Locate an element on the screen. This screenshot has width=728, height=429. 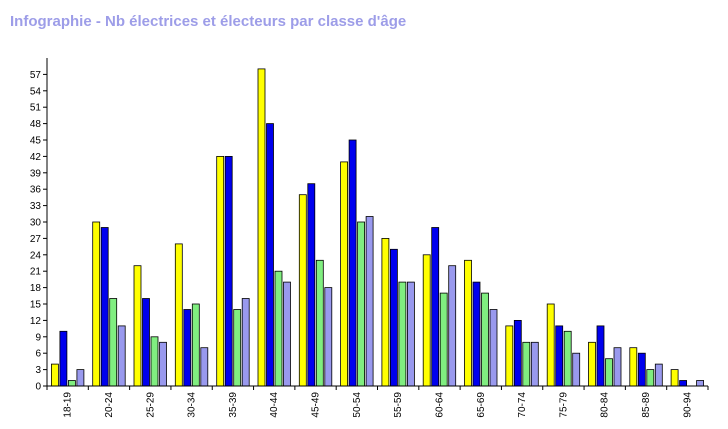
bar-45-49-s3 is located at coordinates (319, 323).